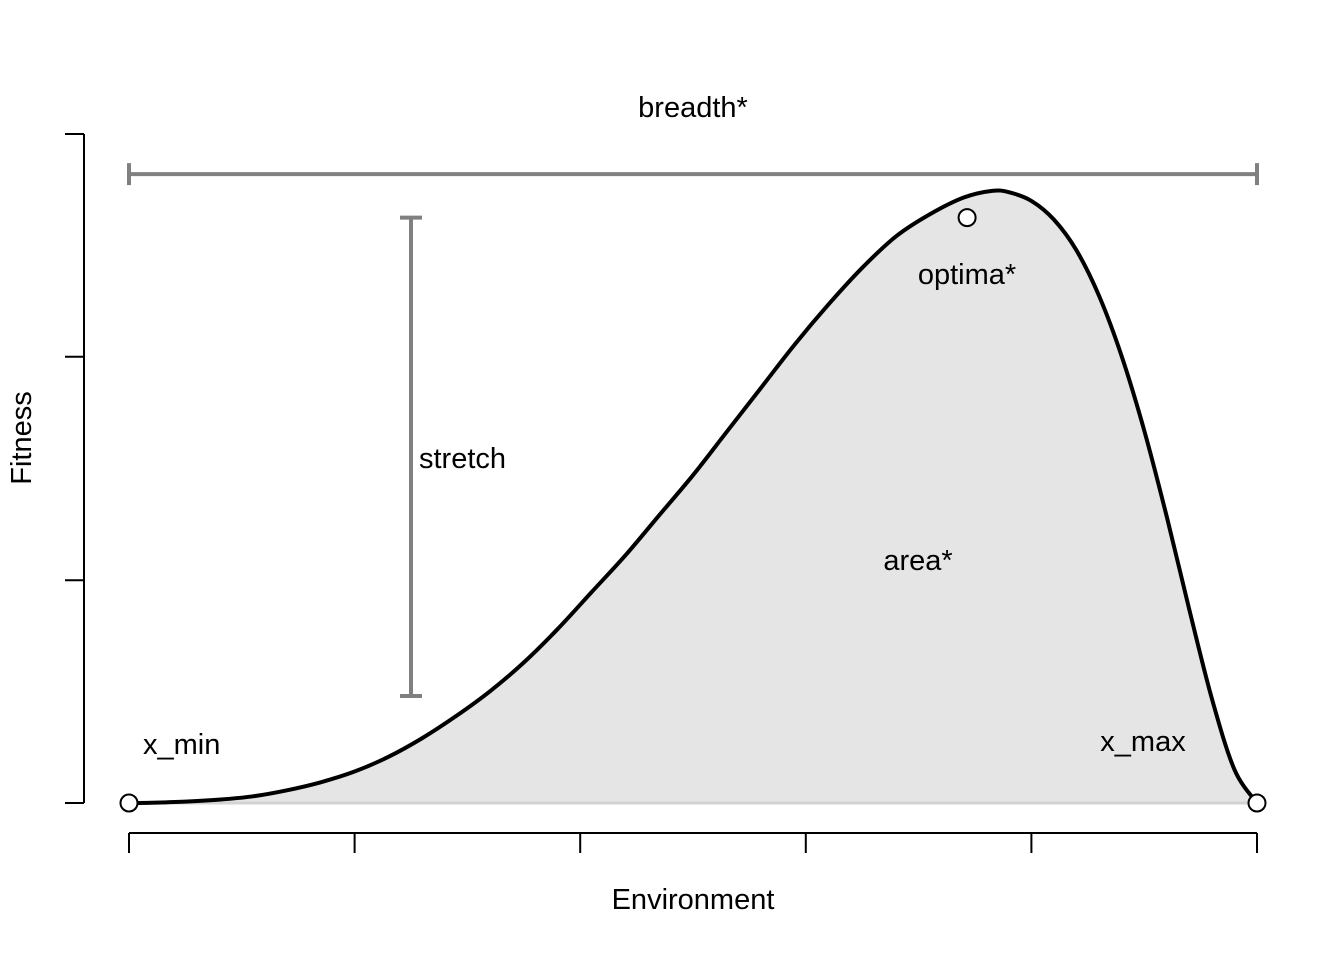  I want to click on stretch-label: stretch, so click(462, 459).